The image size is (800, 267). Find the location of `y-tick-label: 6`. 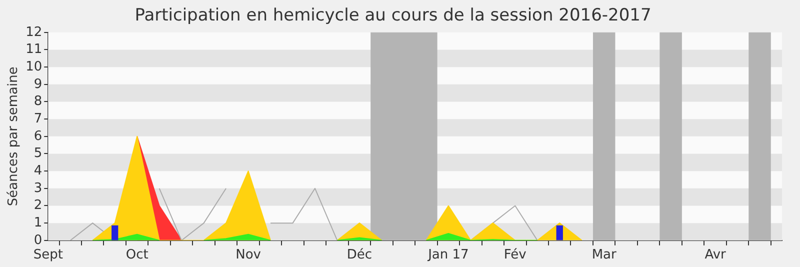

y-tick-label: 6 is located at coordinates (38, 136).